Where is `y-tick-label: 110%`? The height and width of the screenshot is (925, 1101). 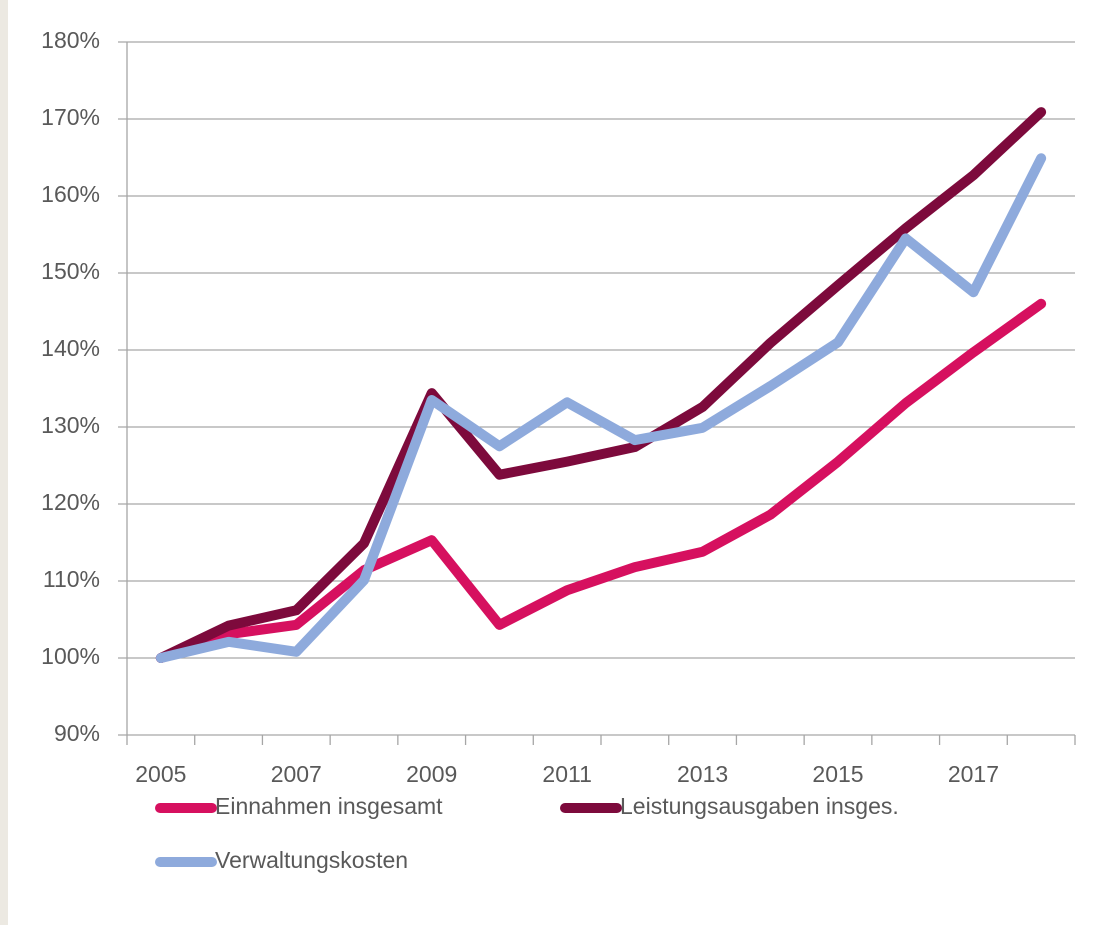
y-tick-label: 110% is located at coordinates (71, 579).